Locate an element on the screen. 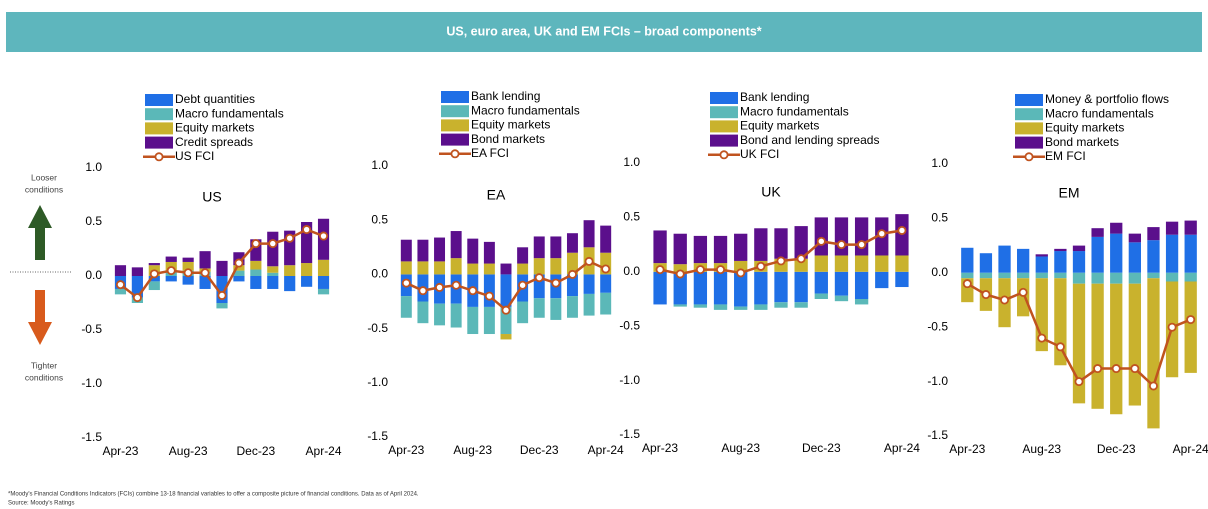 Image resolution: width=1208 pixels, height=509 pixels. legend-label: EA FCI is located at coordinates (490, 153).